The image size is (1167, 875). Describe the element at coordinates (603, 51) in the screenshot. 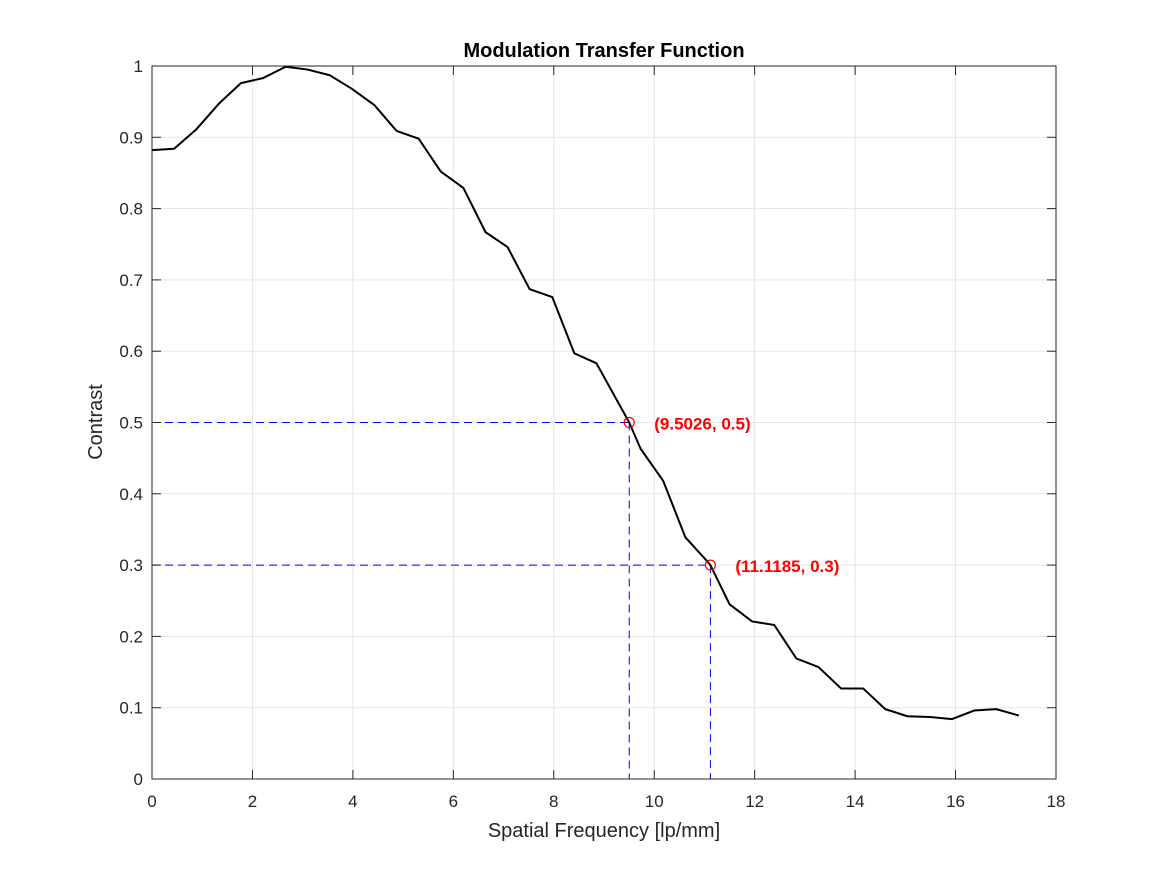

I see `chart-title: Modulation Transfer Function` at that location.